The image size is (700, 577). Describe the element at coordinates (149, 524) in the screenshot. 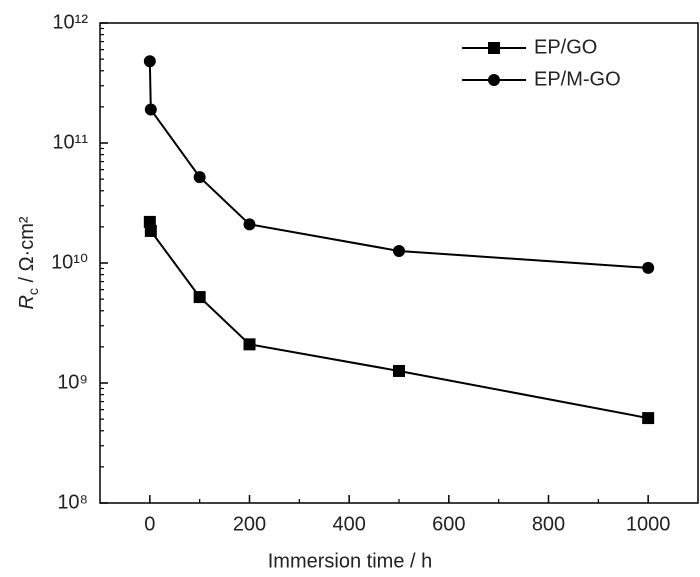

I see `x-tick-label: 0` at that location.